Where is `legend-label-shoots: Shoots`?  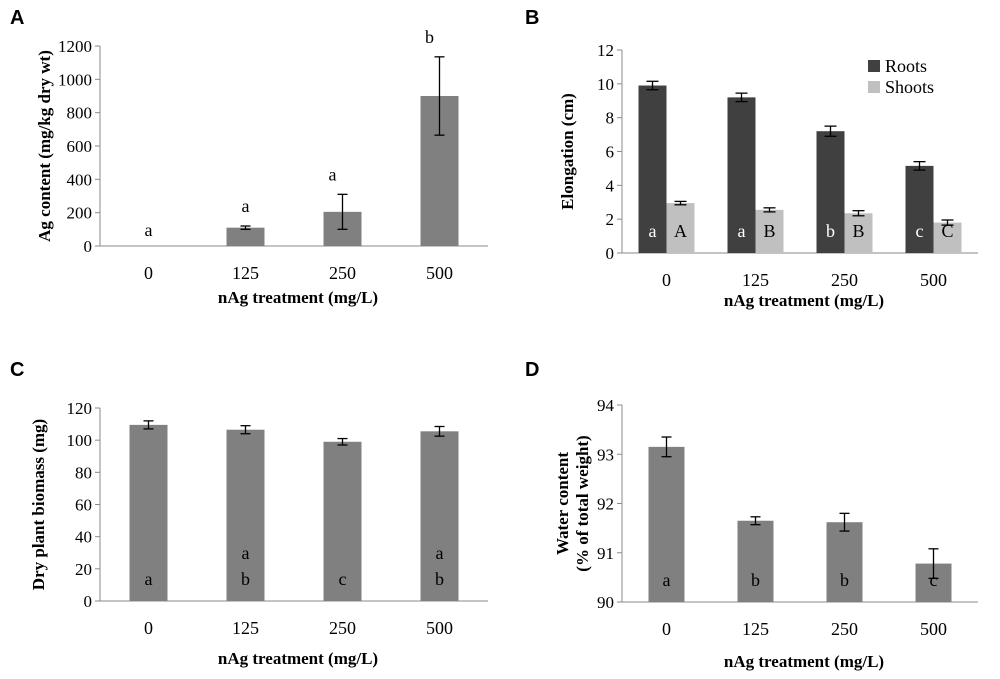 legend-label-shoots: Shoots is located at coordinates (909, 87).